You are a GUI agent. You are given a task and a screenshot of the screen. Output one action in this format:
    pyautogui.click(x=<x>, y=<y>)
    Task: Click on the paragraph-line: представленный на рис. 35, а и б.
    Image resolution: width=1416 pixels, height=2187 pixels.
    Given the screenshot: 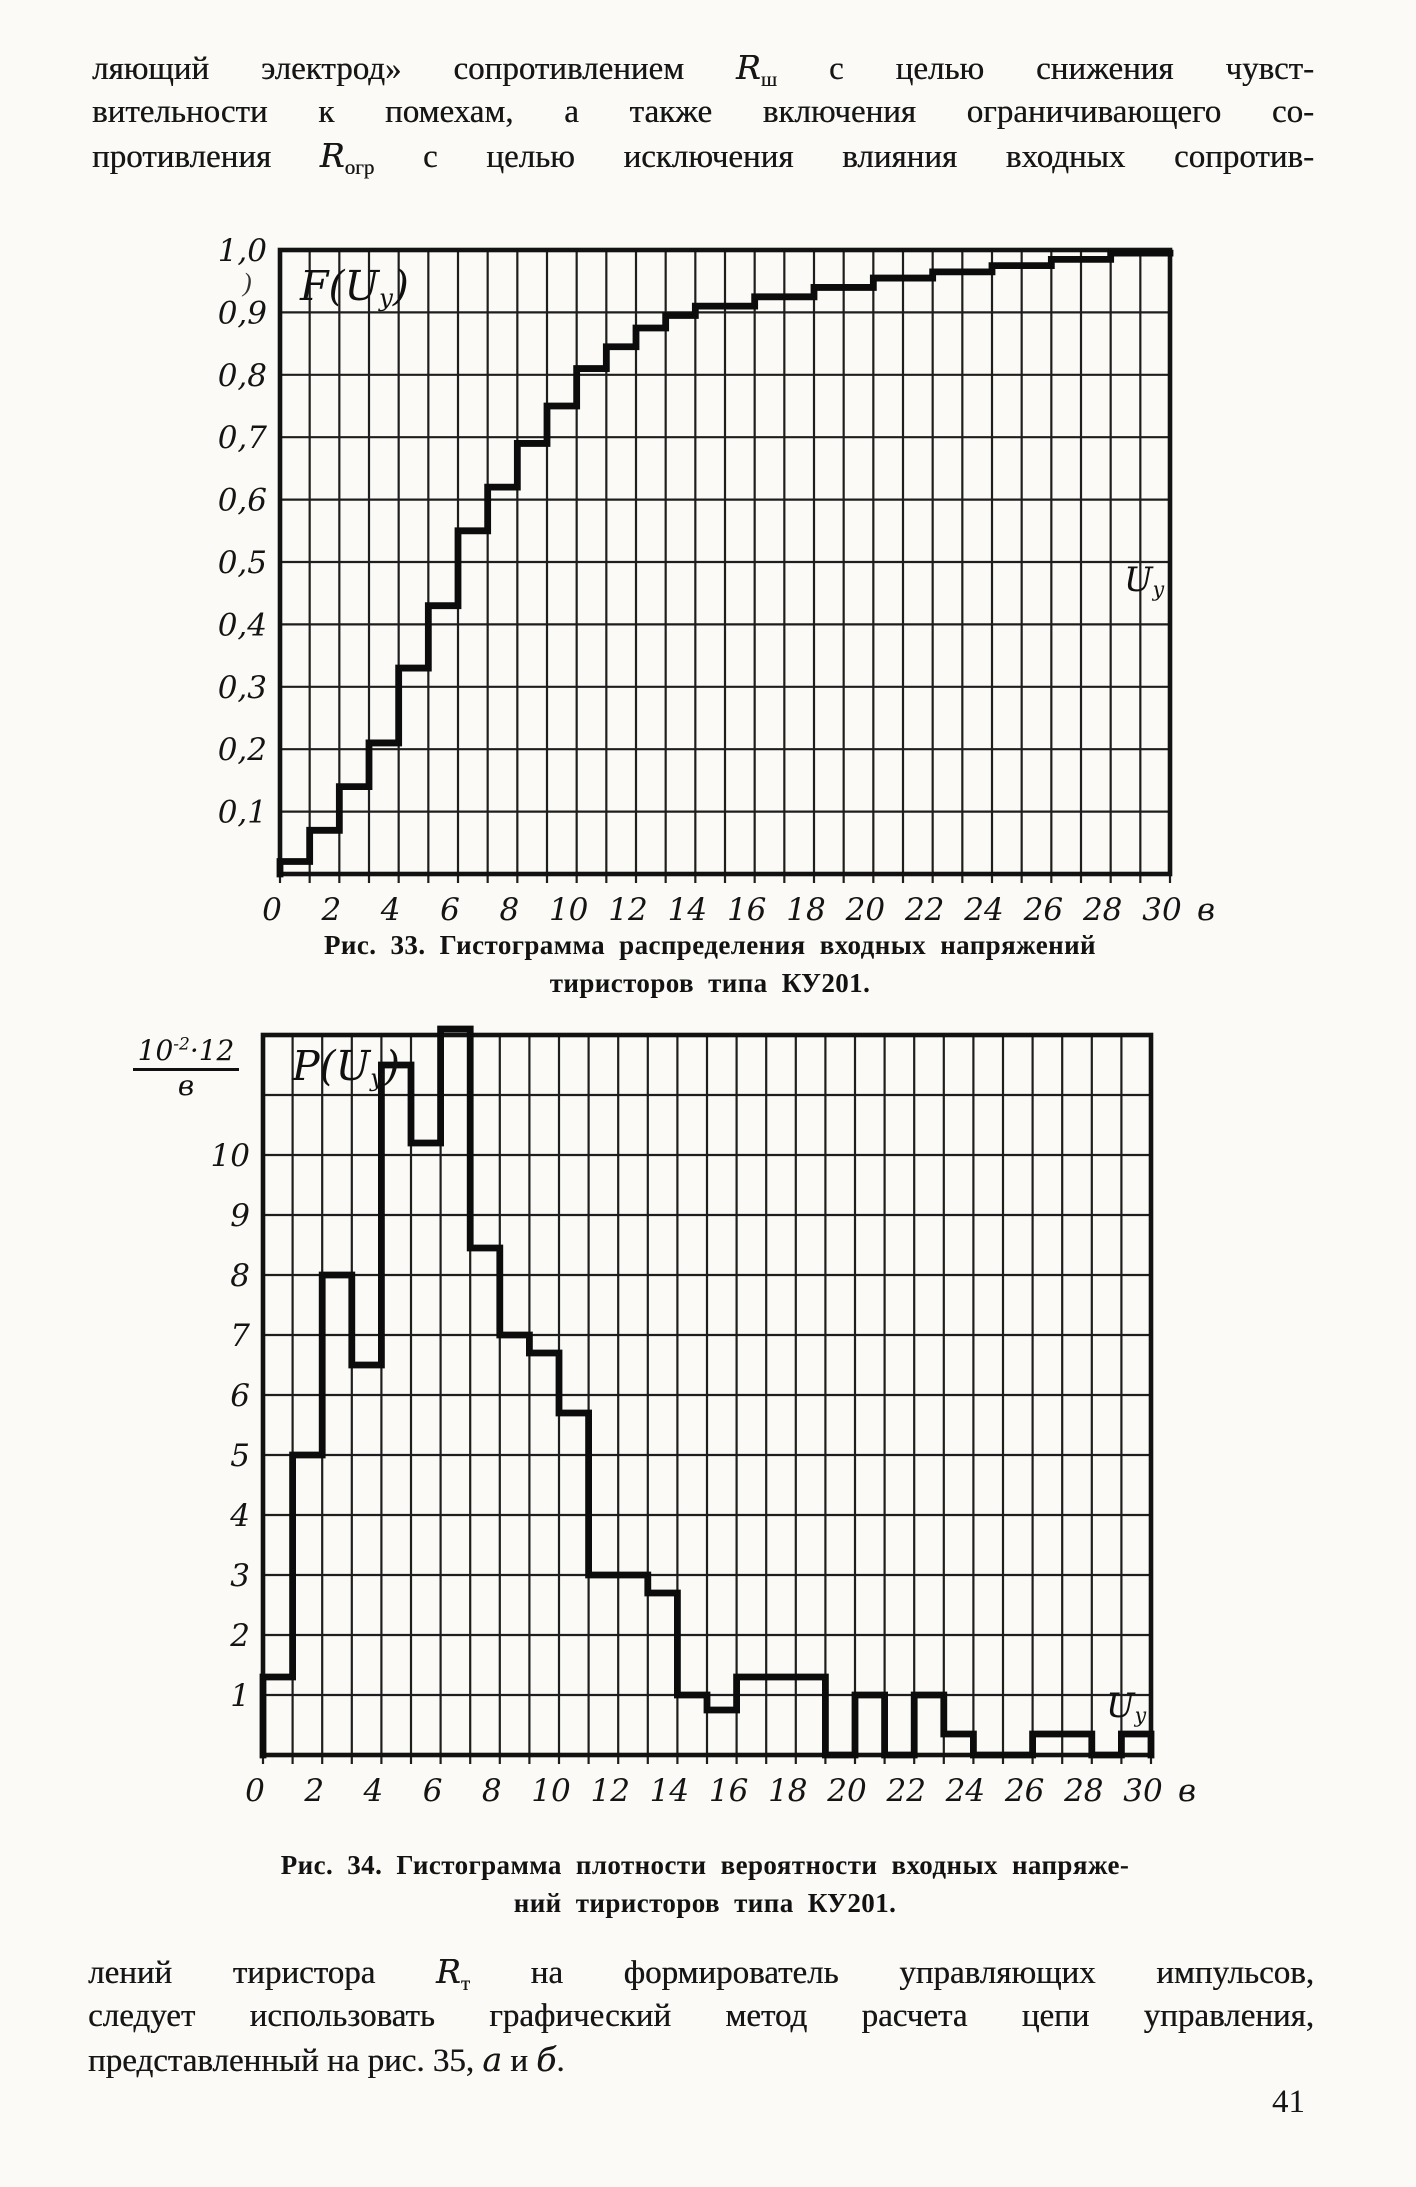 What is the action you would take?
    pyautogui.click(x=701, y=2060)
    